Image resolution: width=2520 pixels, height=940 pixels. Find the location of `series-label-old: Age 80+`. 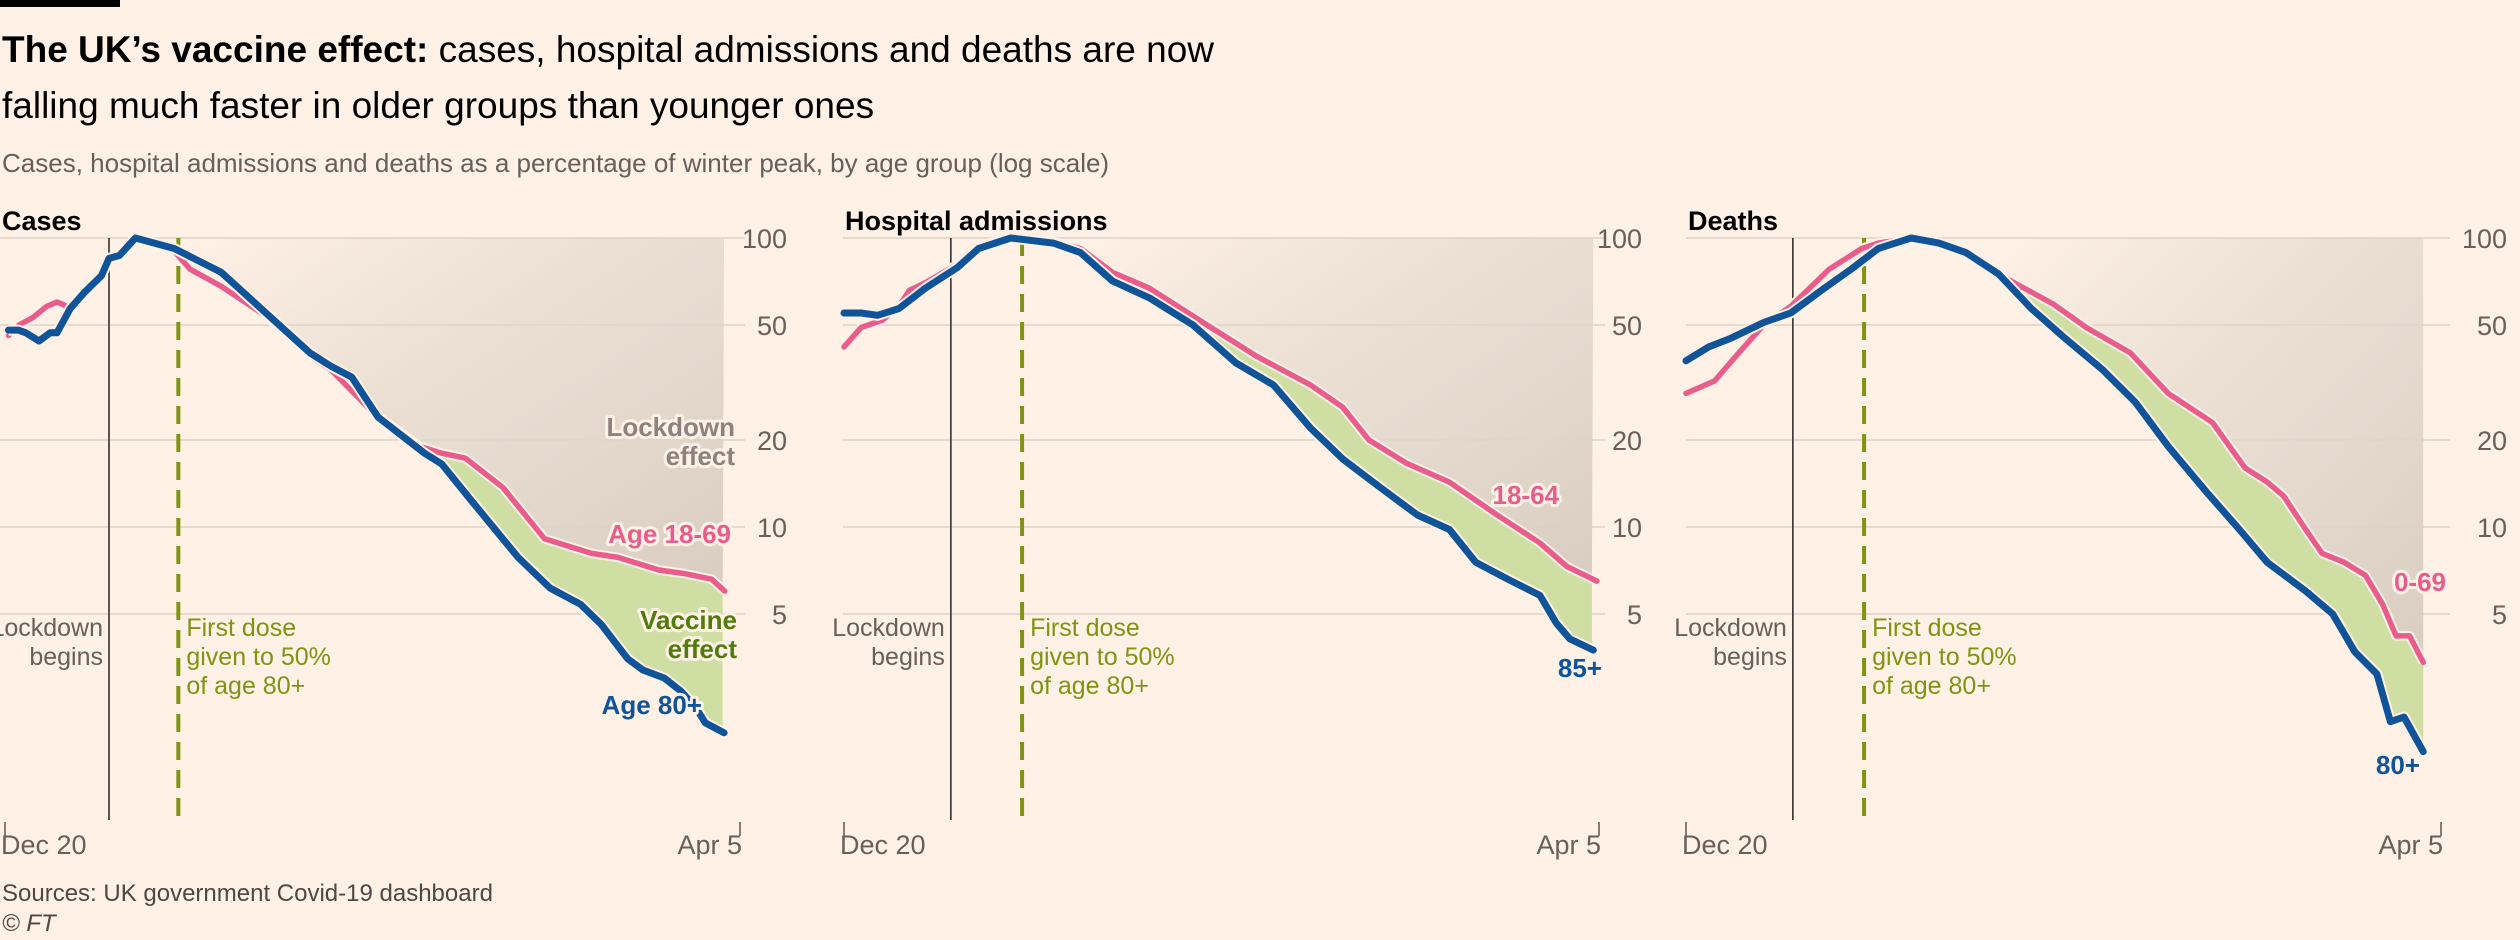

series-label-old: Age 80+ is located at coordinates (652, 705).